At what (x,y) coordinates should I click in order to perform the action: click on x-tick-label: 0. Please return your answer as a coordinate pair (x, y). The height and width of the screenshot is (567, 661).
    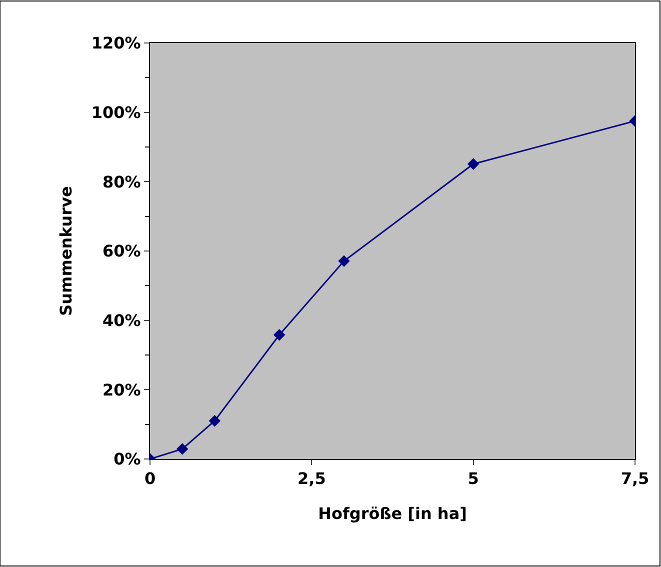
    Looking at the image, I should click on (150, 478).